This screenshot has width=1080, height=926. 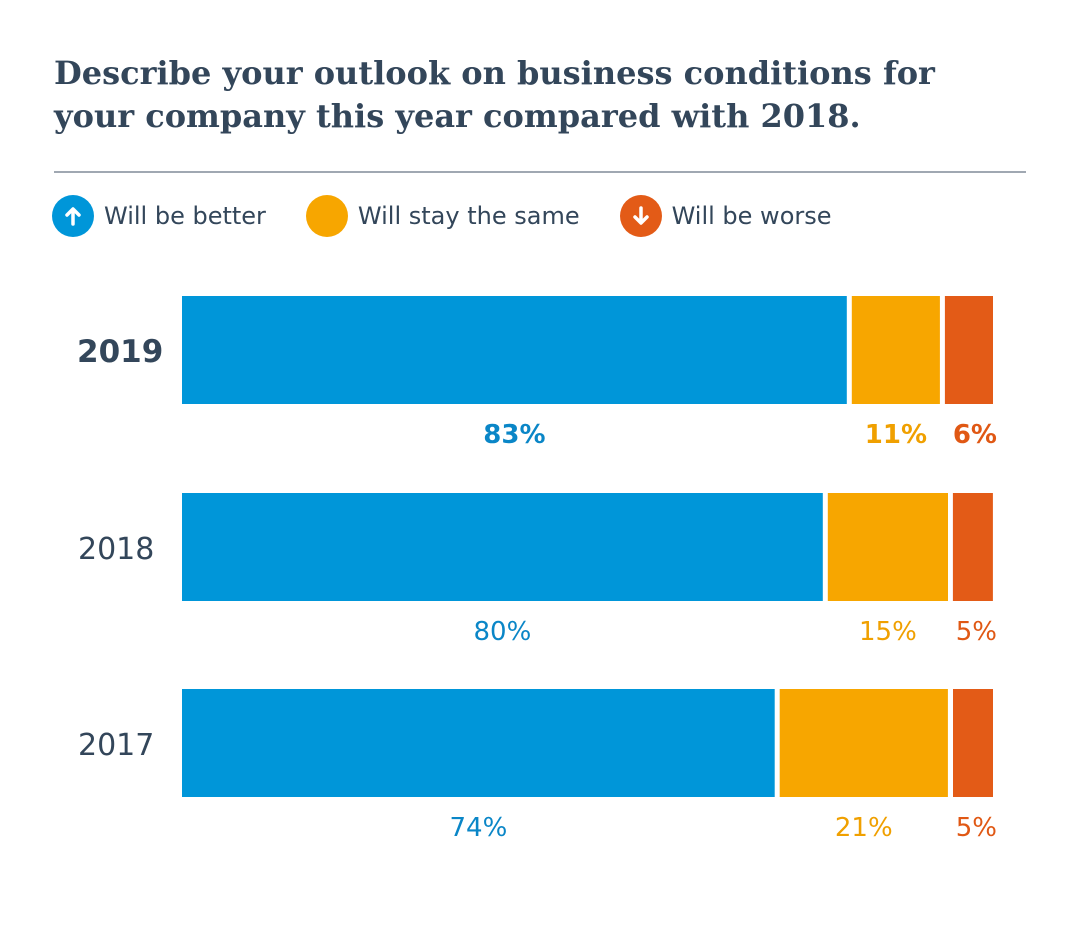 I want to click on bar-will-stay-the-same-2018, so click(x=887, y=547).